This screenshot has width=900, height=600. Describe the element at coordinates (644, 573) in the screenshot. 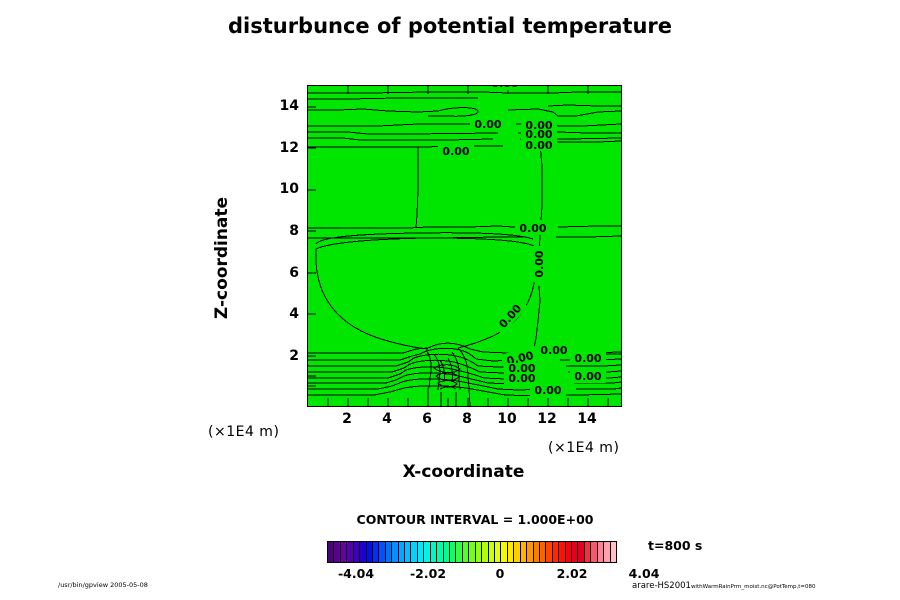

I see `colorbar-tick-4: 4.04` at that location.